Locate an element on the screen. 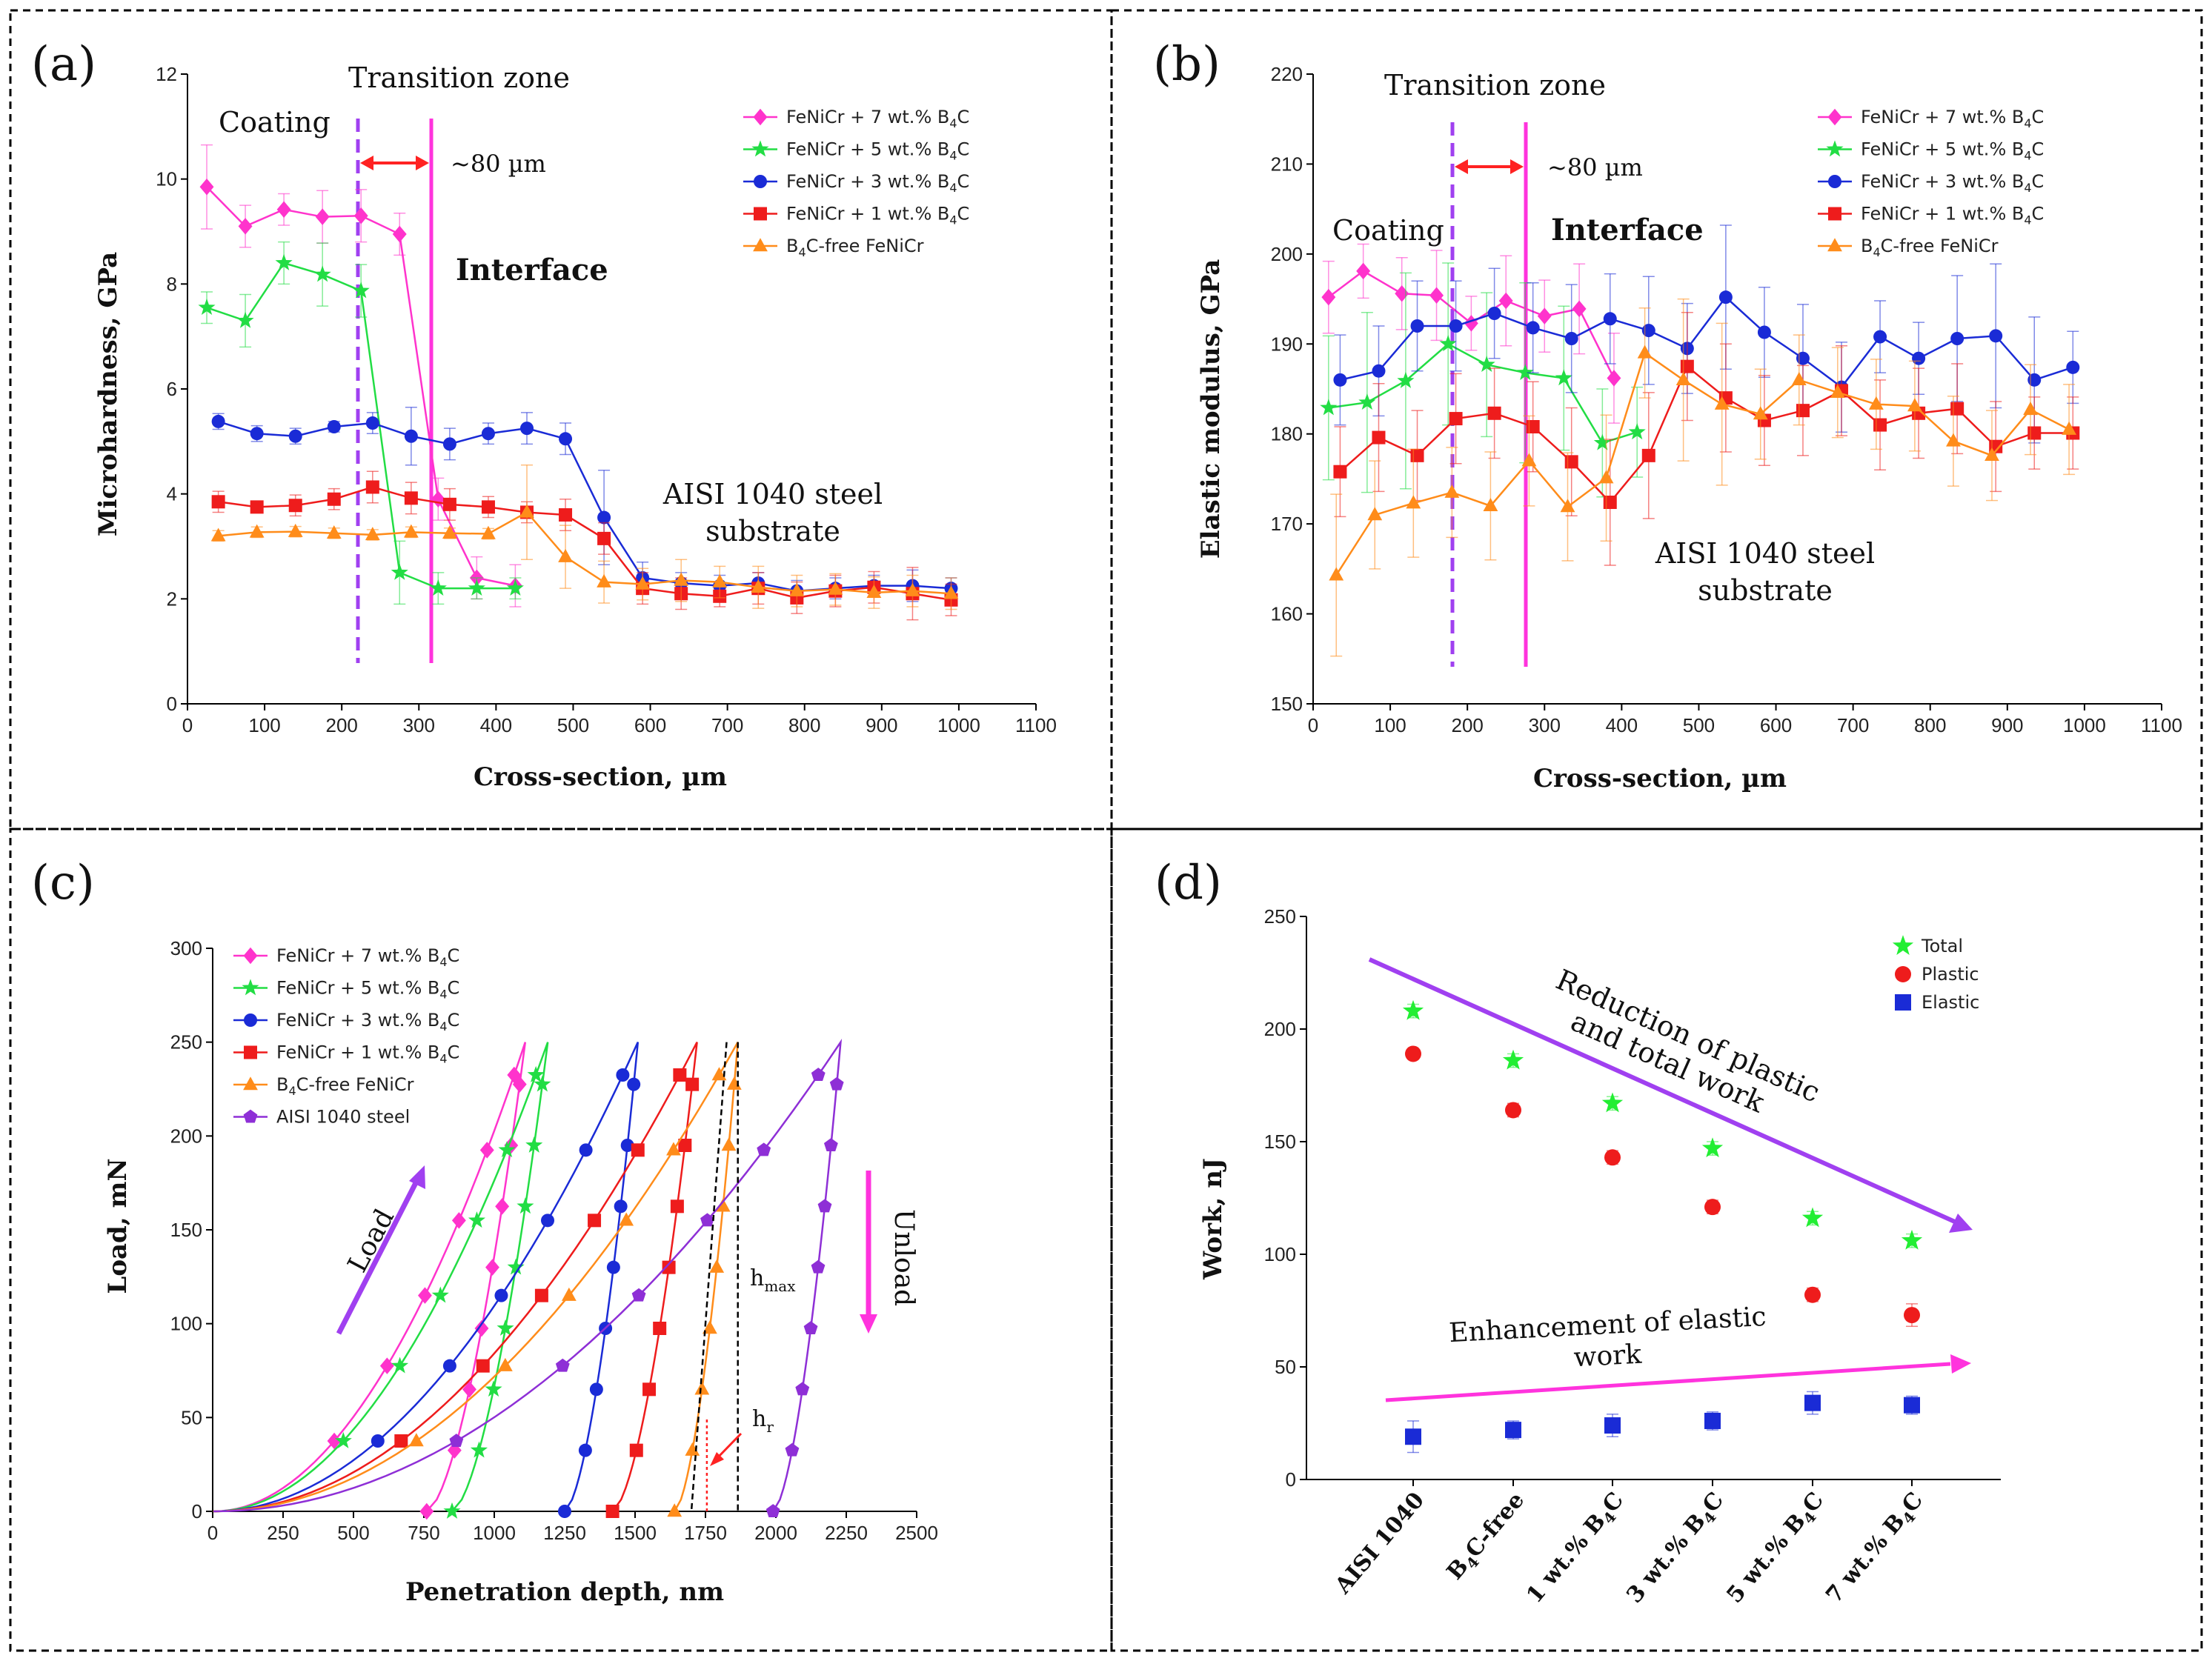 The image size is (2212, 1661). panel-c-label: (c) is located at coordinates (63, 883).